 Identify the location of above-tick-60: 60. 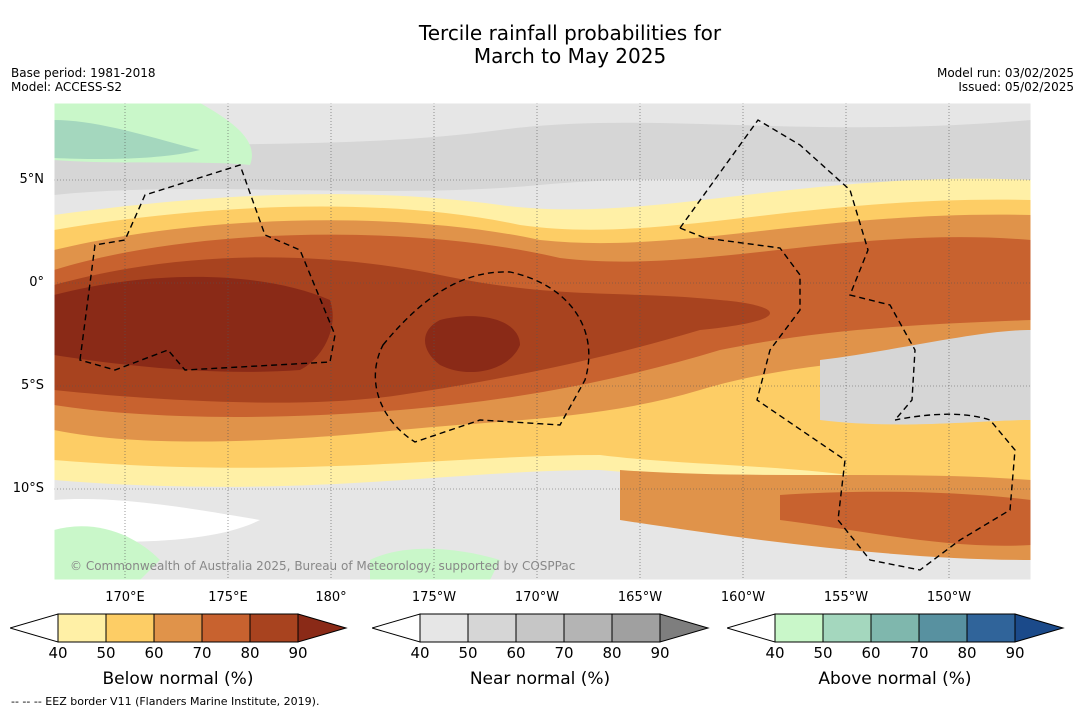
(871, 653).